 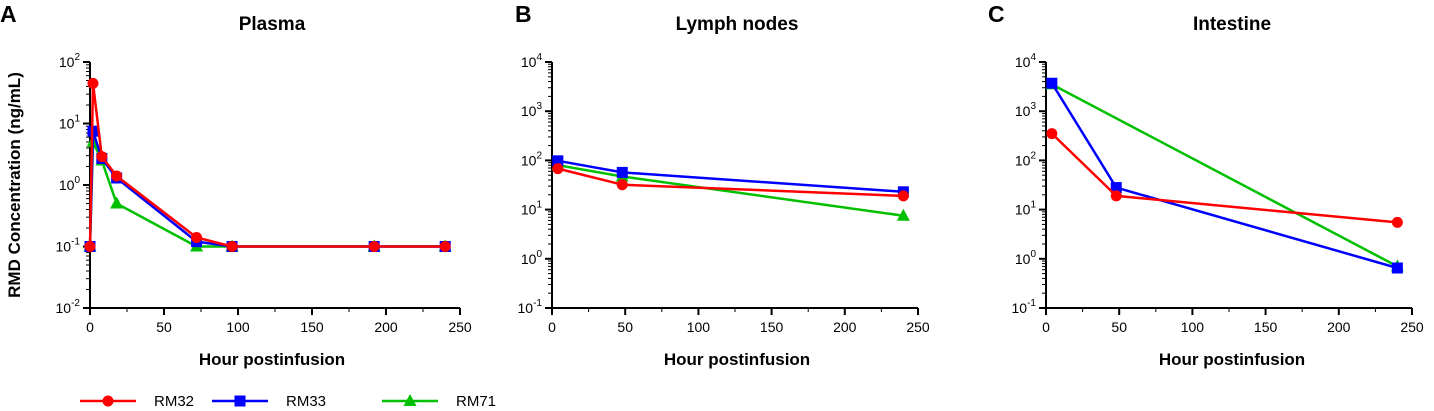 I want to click on panel-title-plasma: Plasma, so click(x=272, y=24).